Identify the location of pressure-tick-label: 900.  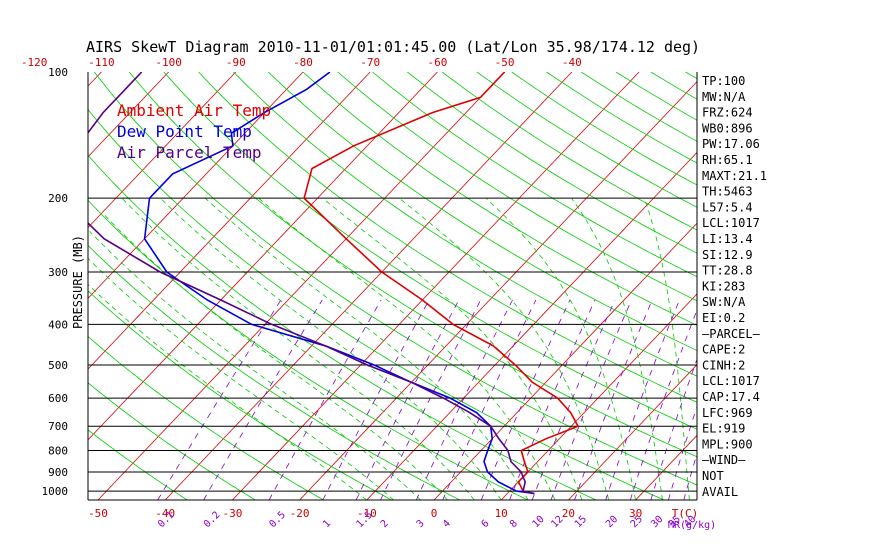
(58, 472).